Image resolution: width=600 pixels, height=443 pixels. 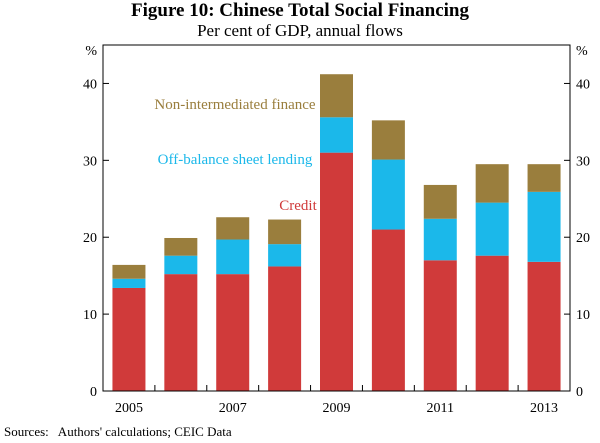 I want to click on bar-2010-non-intermediated-finance, so click(x=388, y=140).